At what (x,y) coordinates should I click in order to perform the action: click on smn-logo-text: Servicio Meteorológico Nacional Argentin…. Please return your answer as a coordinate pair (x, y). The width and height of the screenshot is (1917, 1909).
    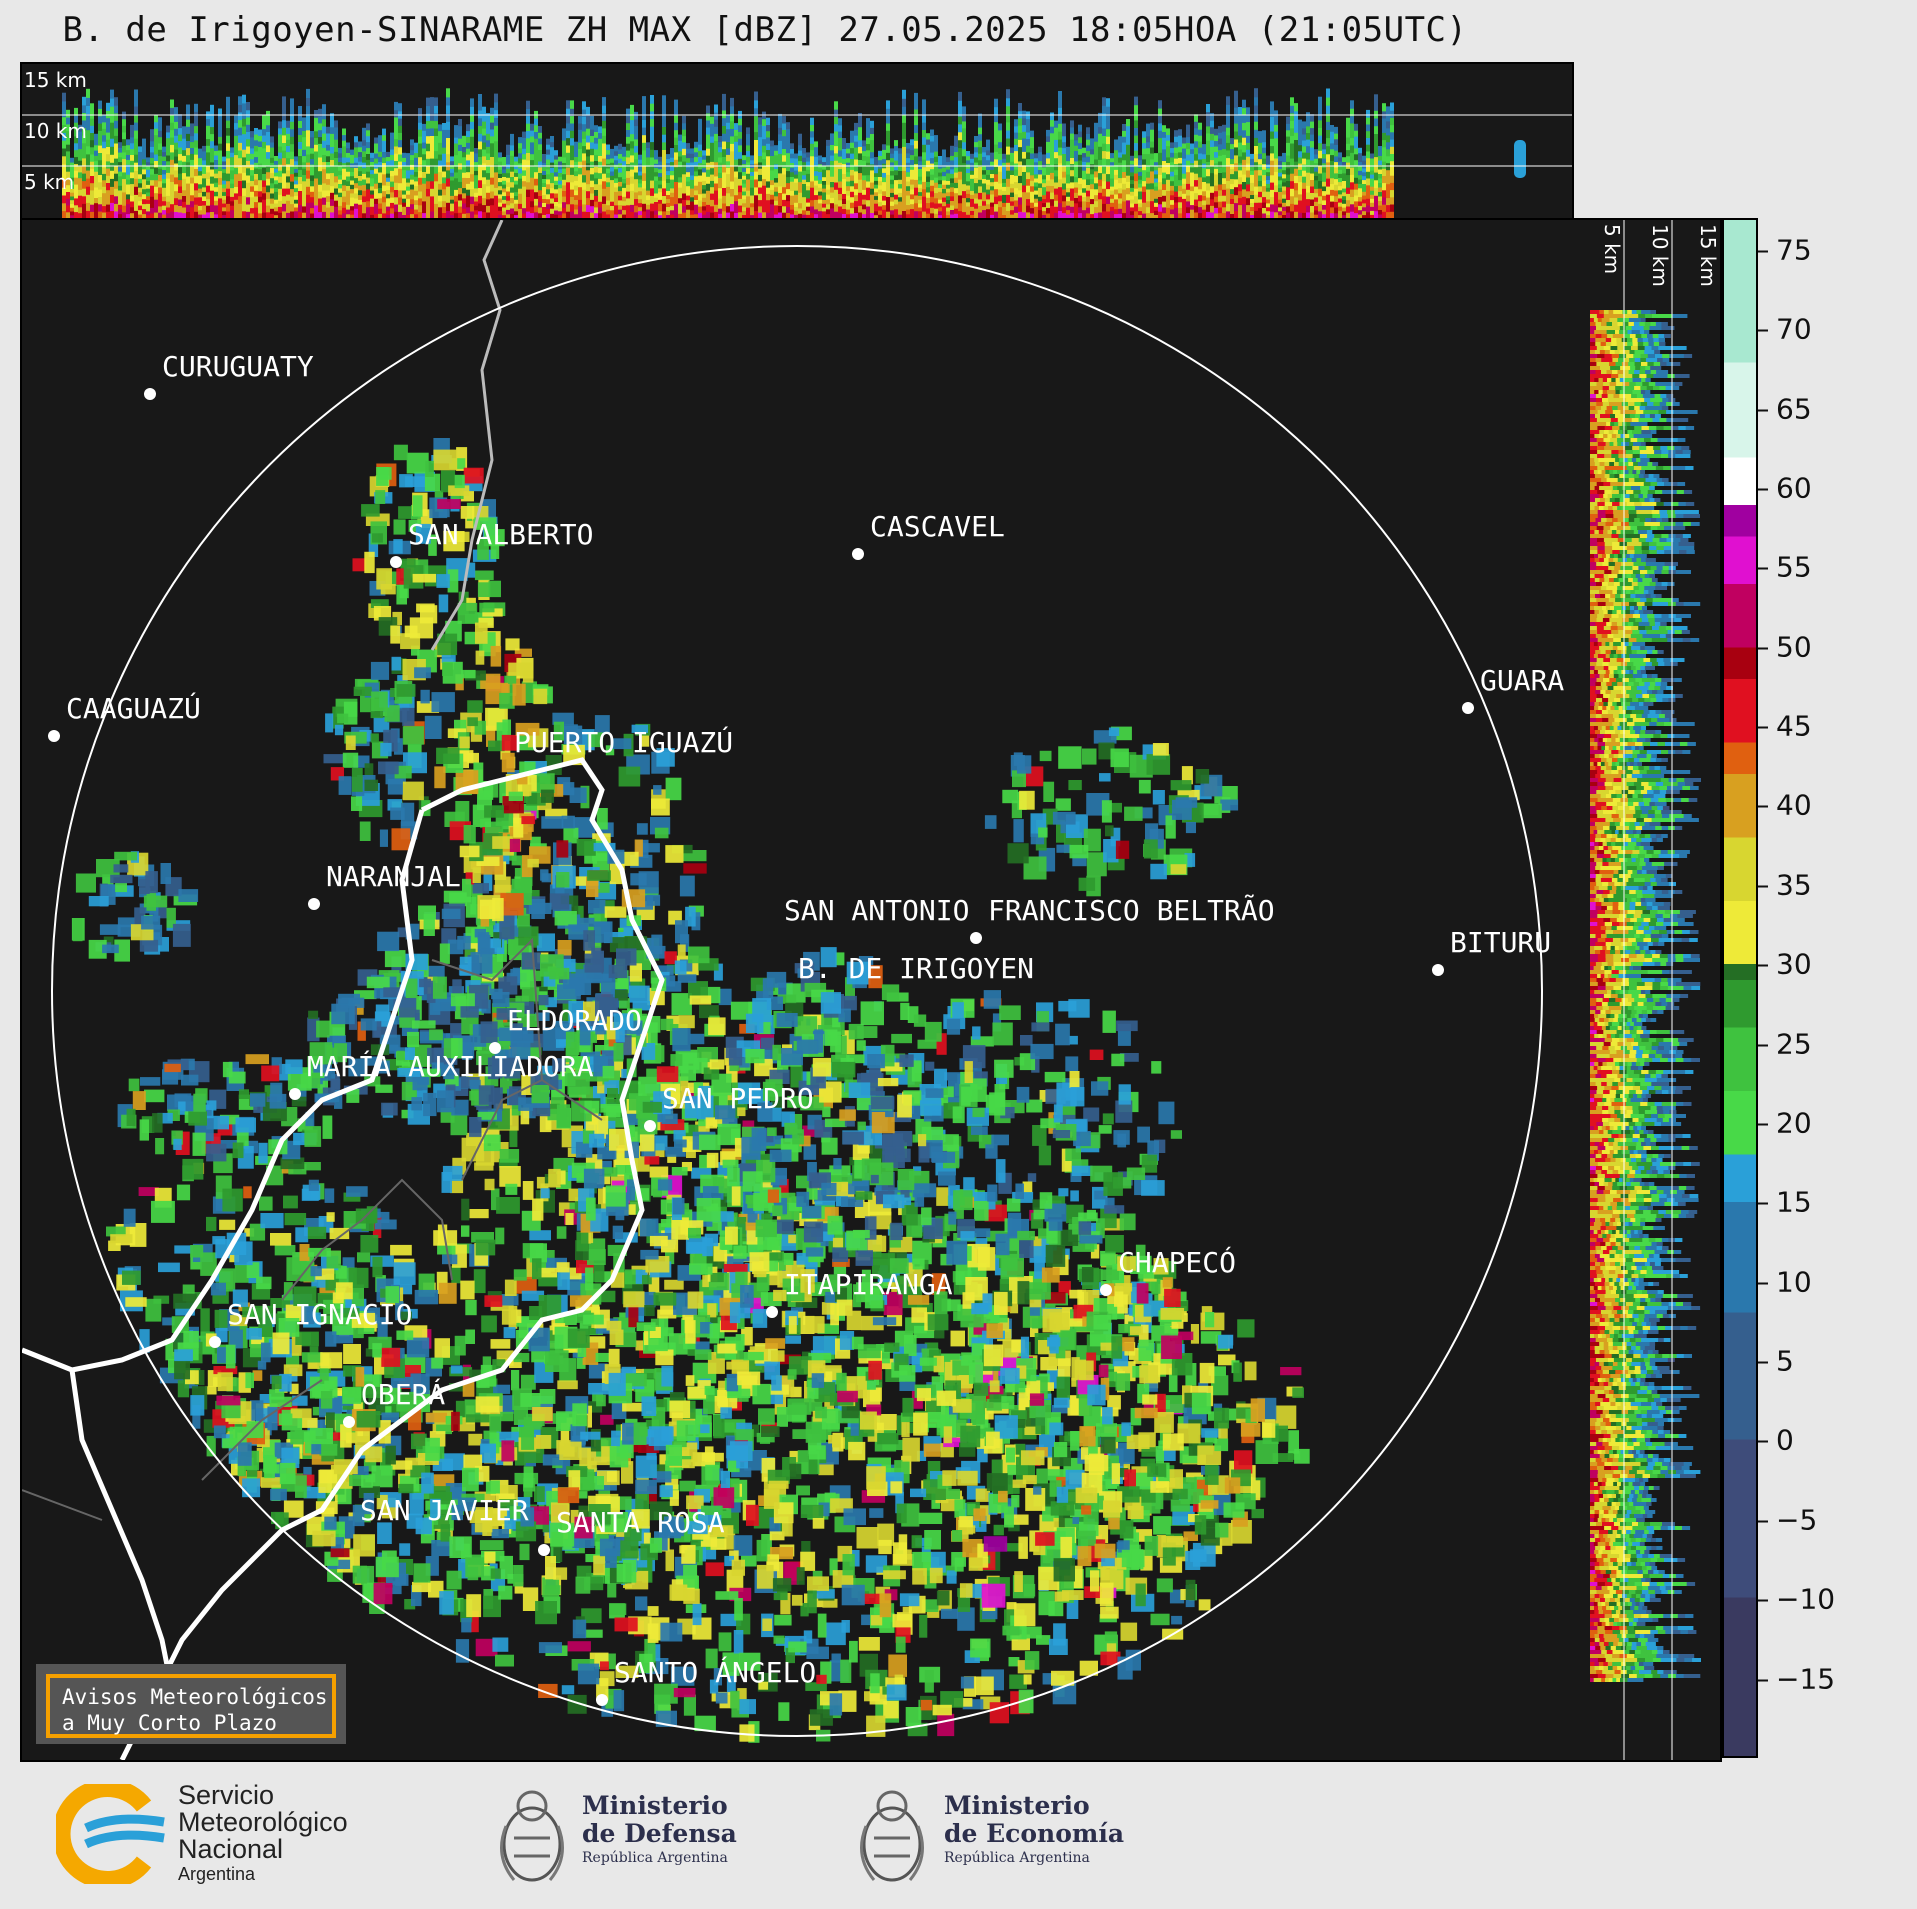
    Looking at the image, I should click on (263, 1833).